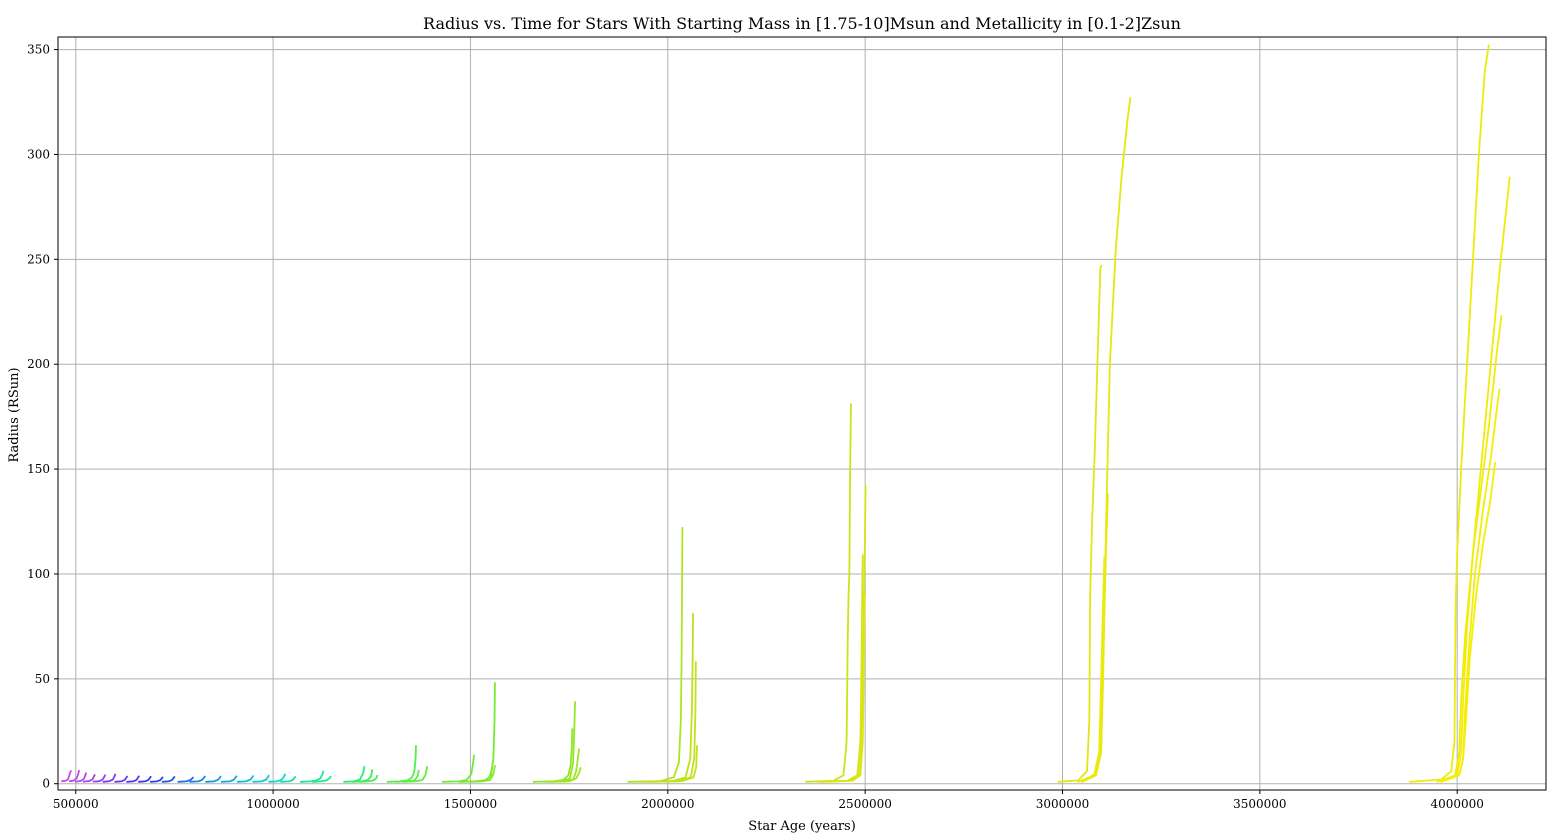 This screenshot has width=1566, height=838. Describe the element at coordinates (864, 804) in the screenshot. I see `x-tick-label: 2500000` at that location.